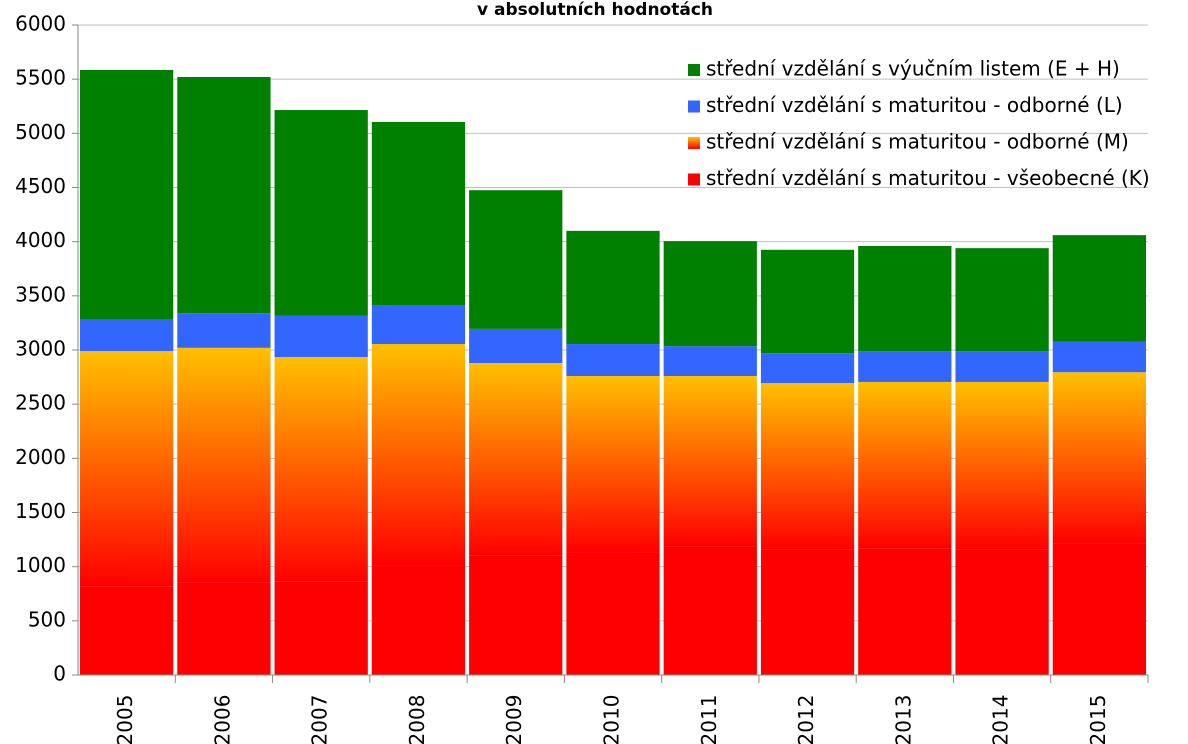  What do you see at coordinates (40, 565) in the screenshot?
I see `y-tick-label: 1000` at bounding box center [40, 565].